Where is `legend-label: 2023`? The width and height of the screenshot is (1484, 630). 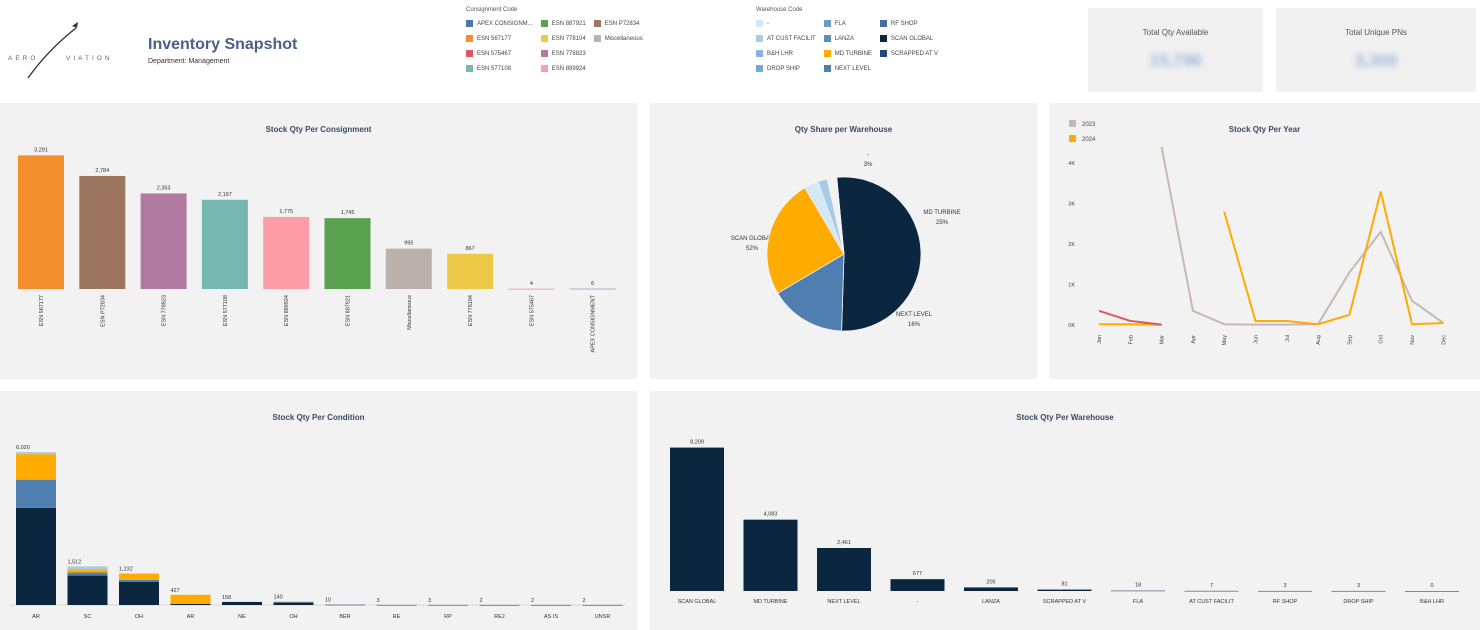
legend-label: 2023 is located at coordinates (1089, 125).